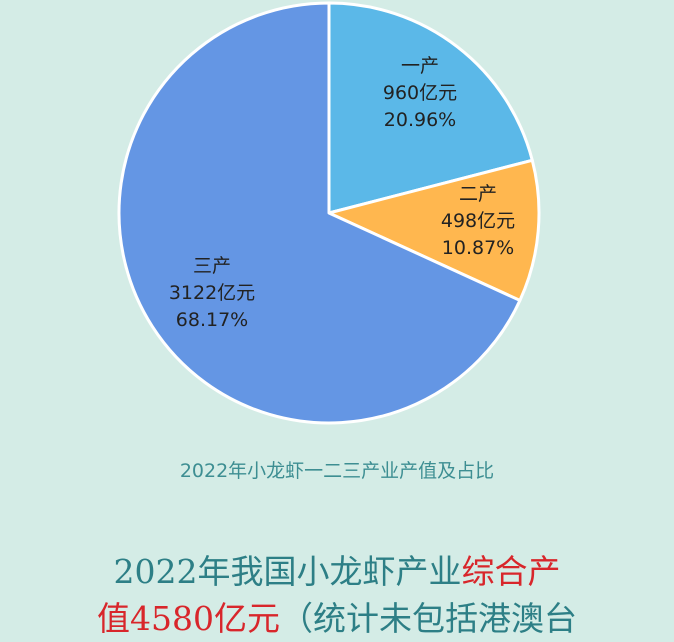  I want to click on slice-label-percent-1: 20.96%, so click(420, 120).